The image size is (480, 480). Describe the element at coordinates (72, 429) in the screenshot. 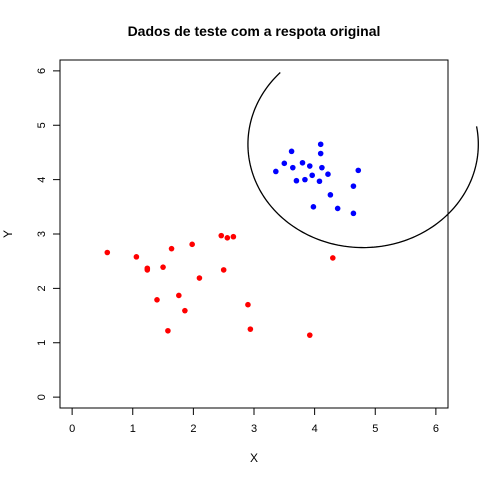

I see `x-tick-label: 0` at that location.